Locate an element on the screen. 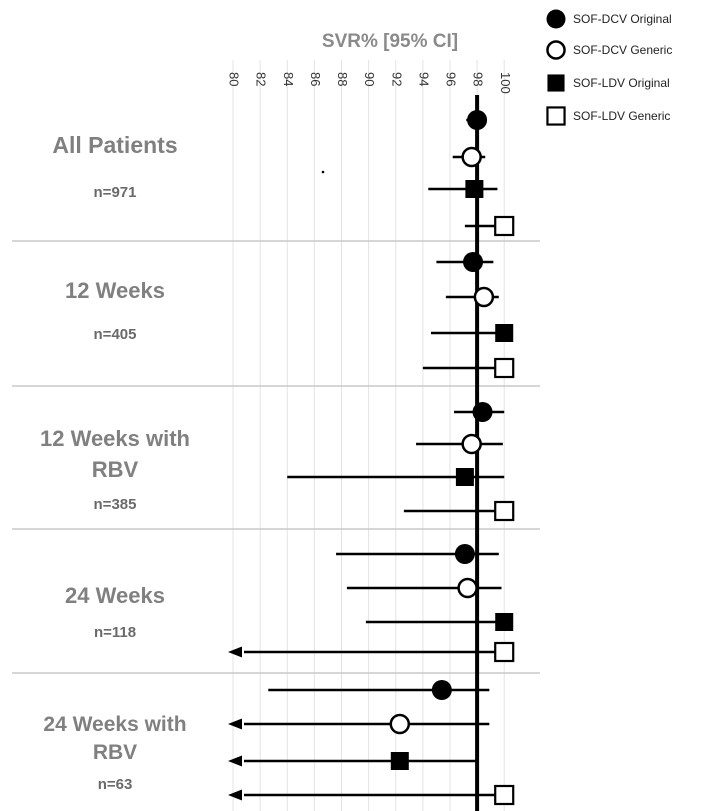 This screenshot has height=811, width=718. group-label: 24 Weeks is located at coordinates (115, 595).